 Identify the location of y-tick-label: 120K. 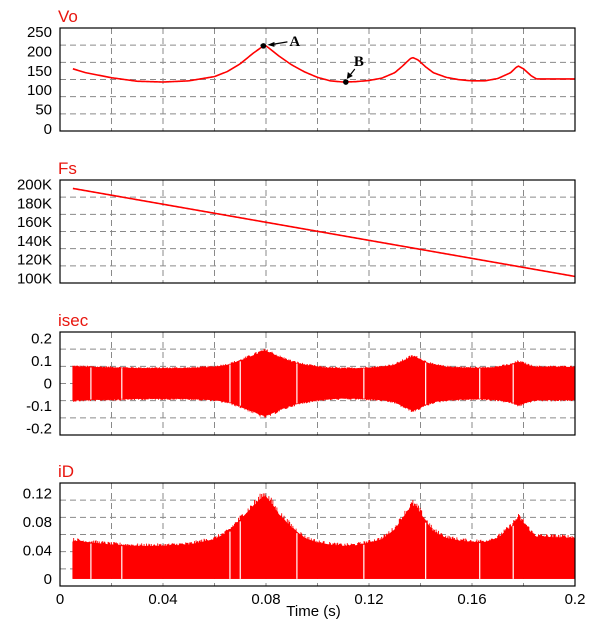
(34, 260).